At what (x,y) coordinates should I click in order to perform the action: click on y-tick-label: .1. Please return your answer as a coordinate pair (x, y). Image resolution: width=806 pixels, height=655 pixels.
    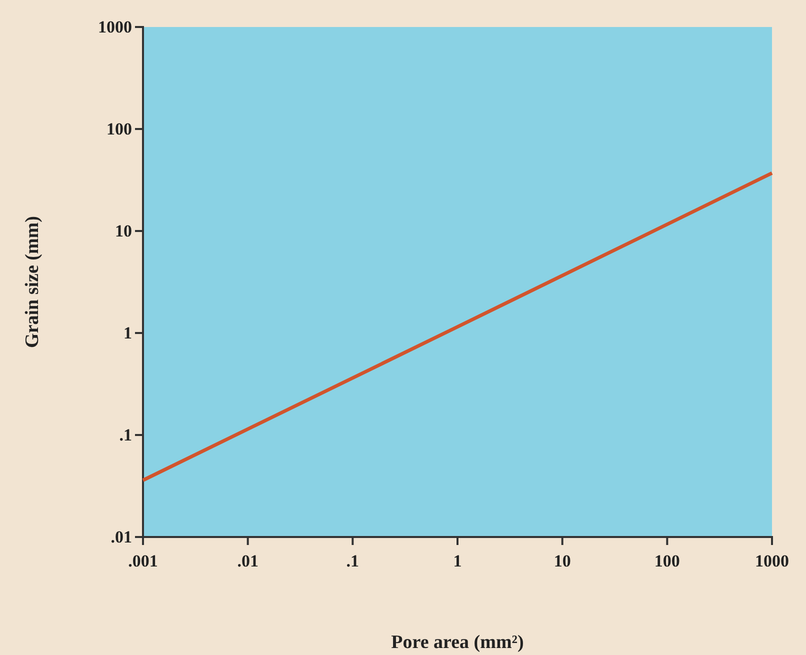
    Looking at the image, I should click on (125, 434).